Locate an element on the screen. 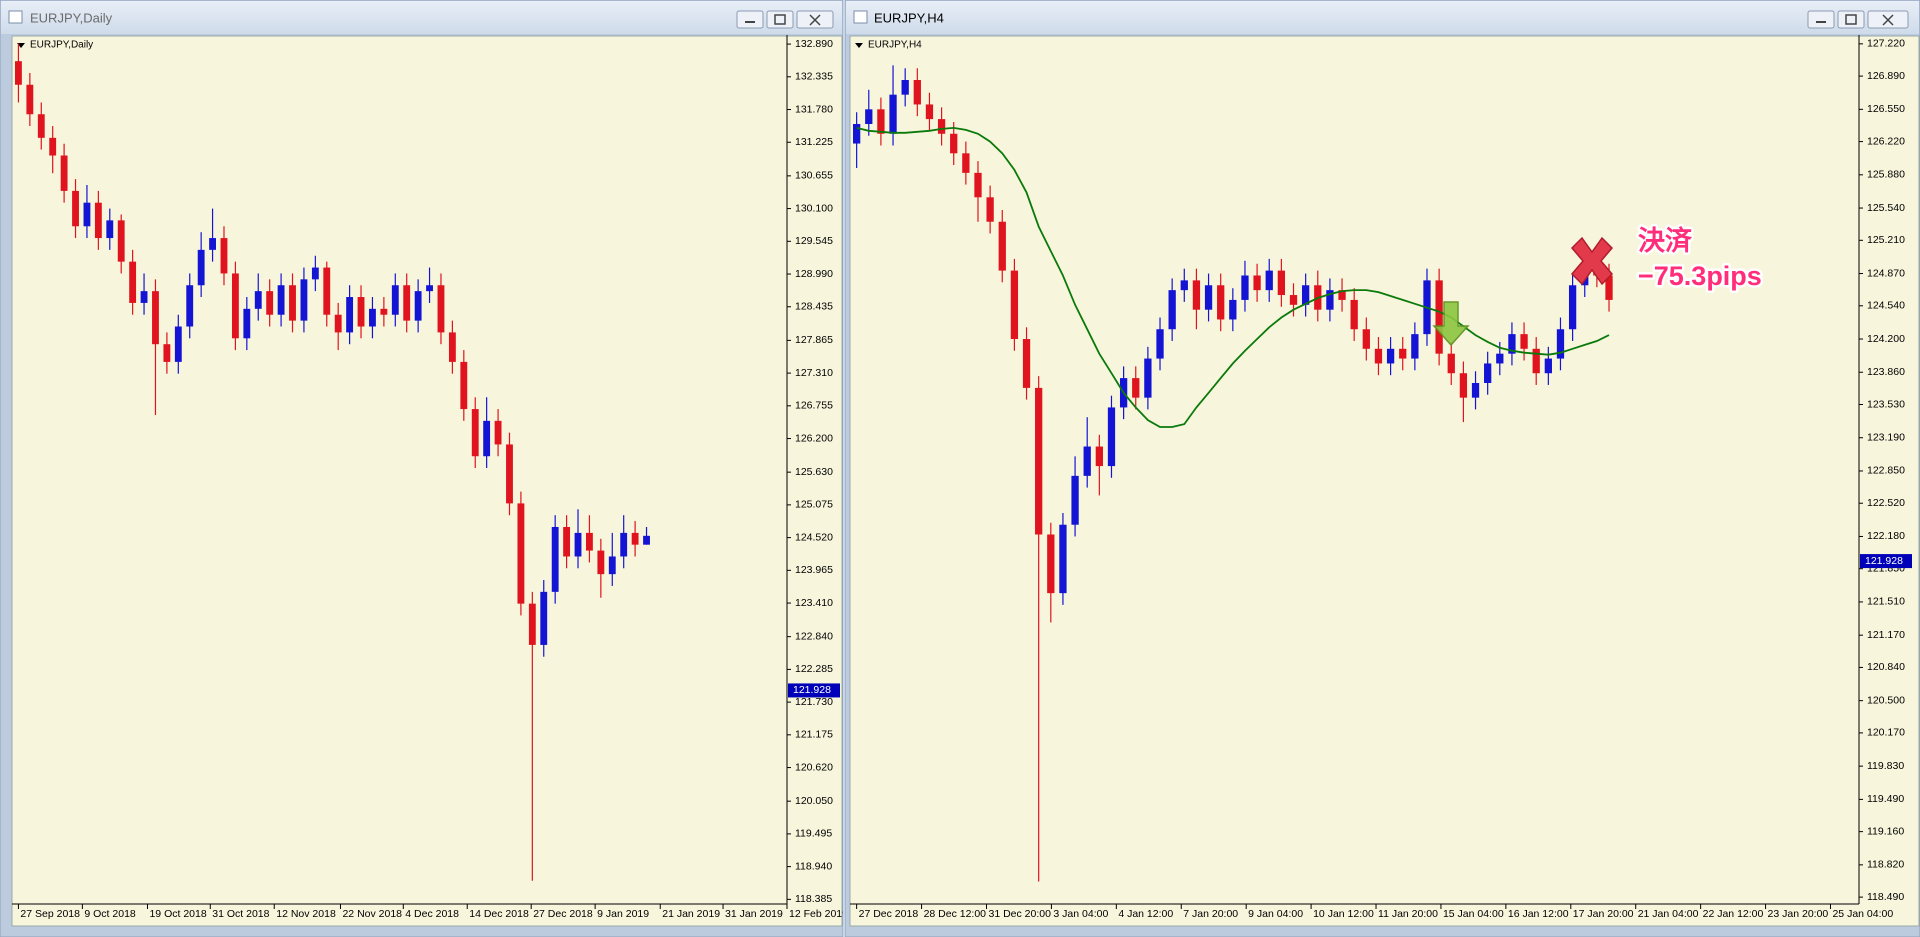  y-tick-label: 132.890 is located at coordinates (814, 44).